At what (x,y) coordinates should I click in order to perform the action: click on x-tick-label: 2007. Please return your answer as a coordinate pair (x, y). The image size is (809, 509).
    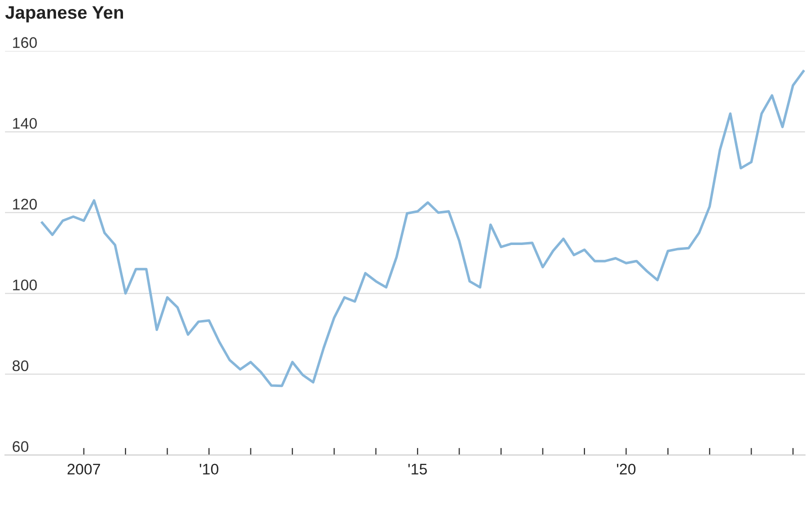
    Looking at the image, I should click on (84, 469).